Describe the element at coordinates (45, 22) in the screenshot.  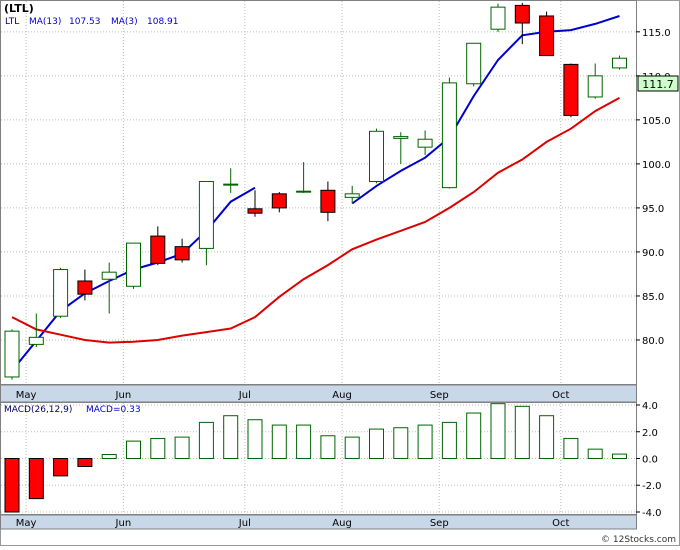
I see `ma13-label: MA(13)` at that location.